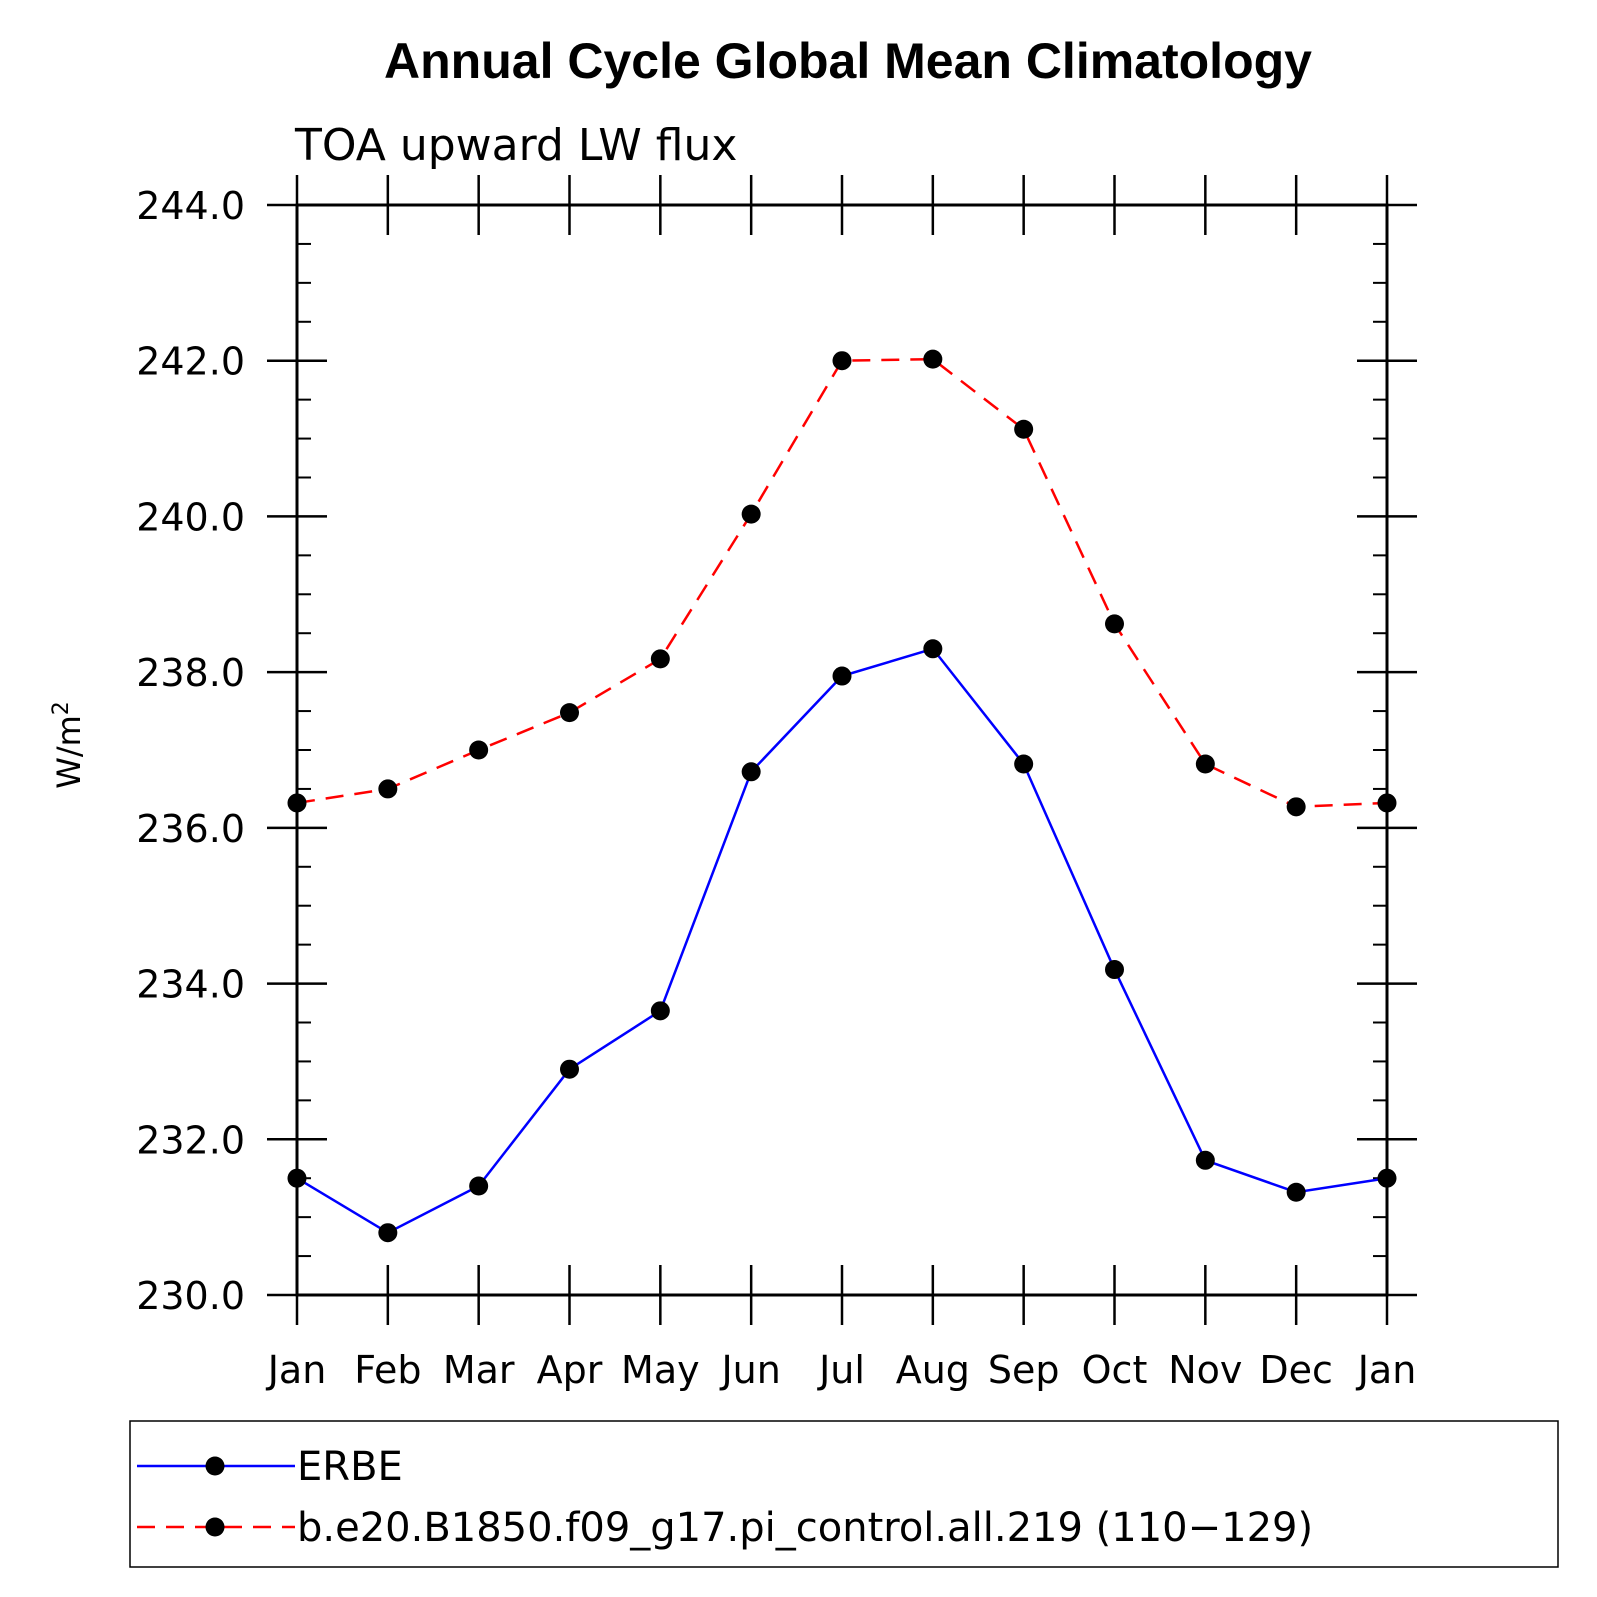 This screenshot has height=1597, width=1597. Describe the element at coordinates (190, 985) in the screenshot. I see `y-tick-label: 234.0` at that location.